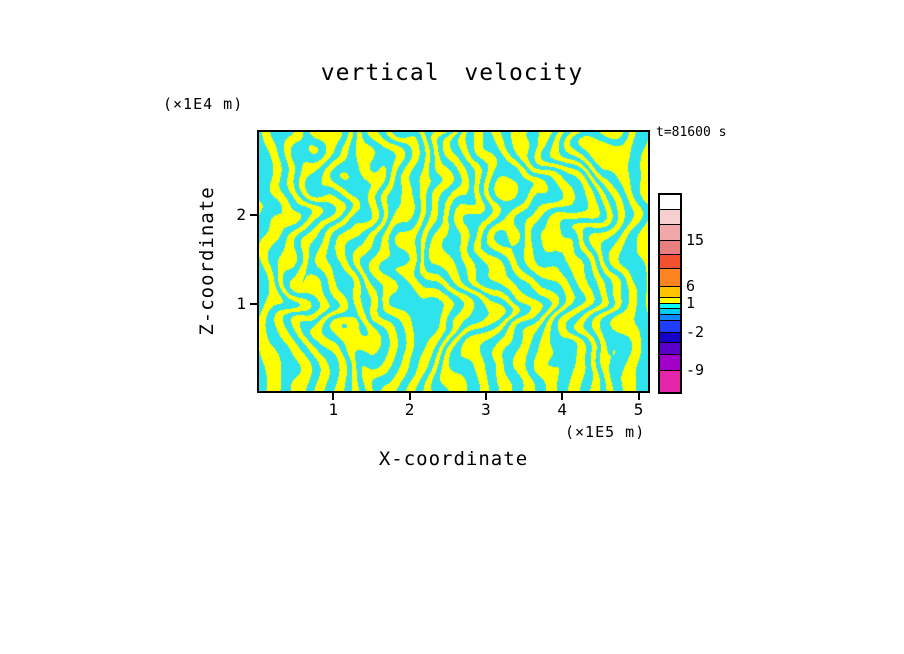  What do you see at coordinates (691, 303) in the screenshot?
I see `colorbar-tick-label: 1` at bounding box center [691, 303].